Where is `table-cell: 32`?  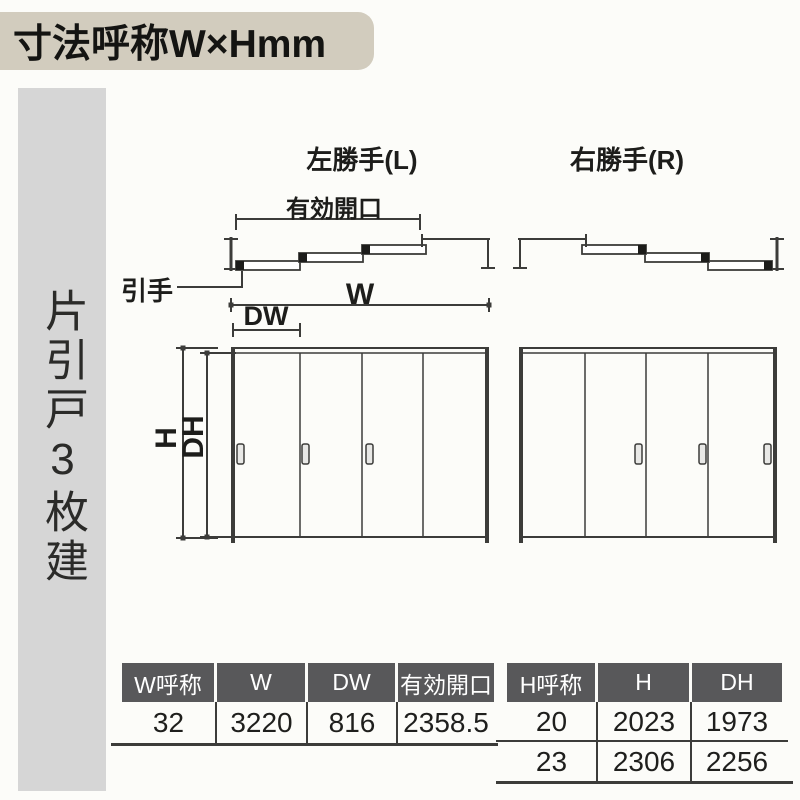 table-cell: 32 is located at coordinates (169, 722).